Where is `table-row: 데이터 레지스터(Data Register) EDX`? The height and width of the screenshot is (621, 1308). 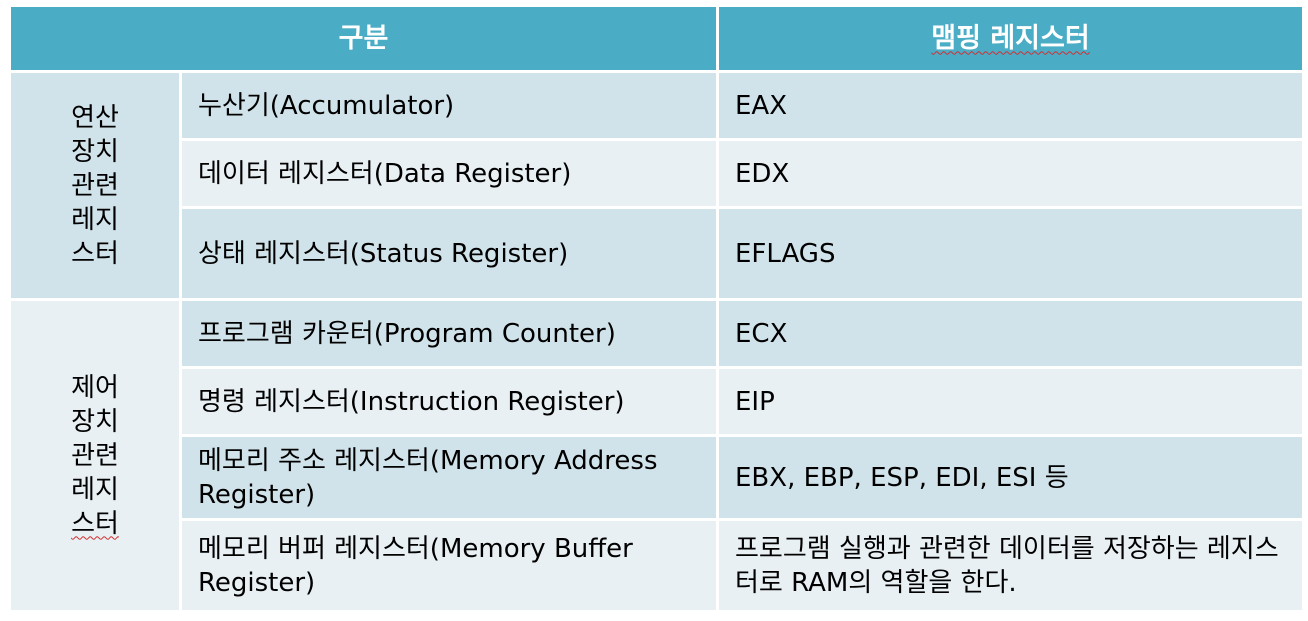
table-row: 데이터 레지스터(Data Register) EDX is located at coordinates (657, 173).